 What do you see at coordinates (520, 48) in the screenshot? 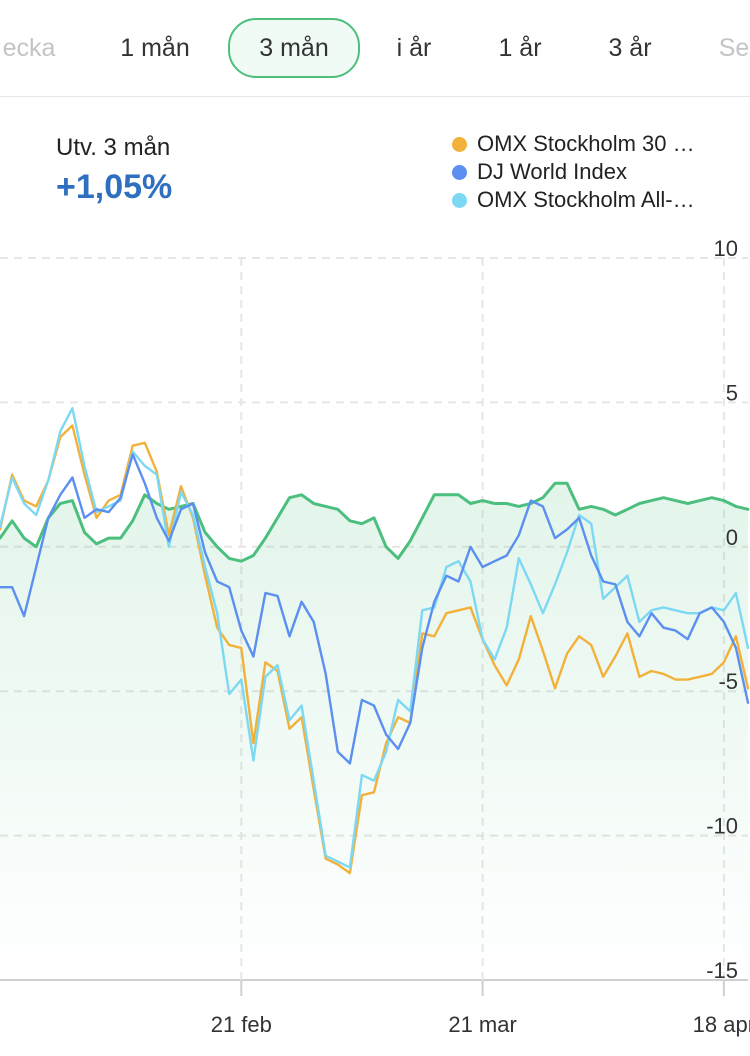
I see `tab-1-year: 1 år` at bounding box center [520, 48].